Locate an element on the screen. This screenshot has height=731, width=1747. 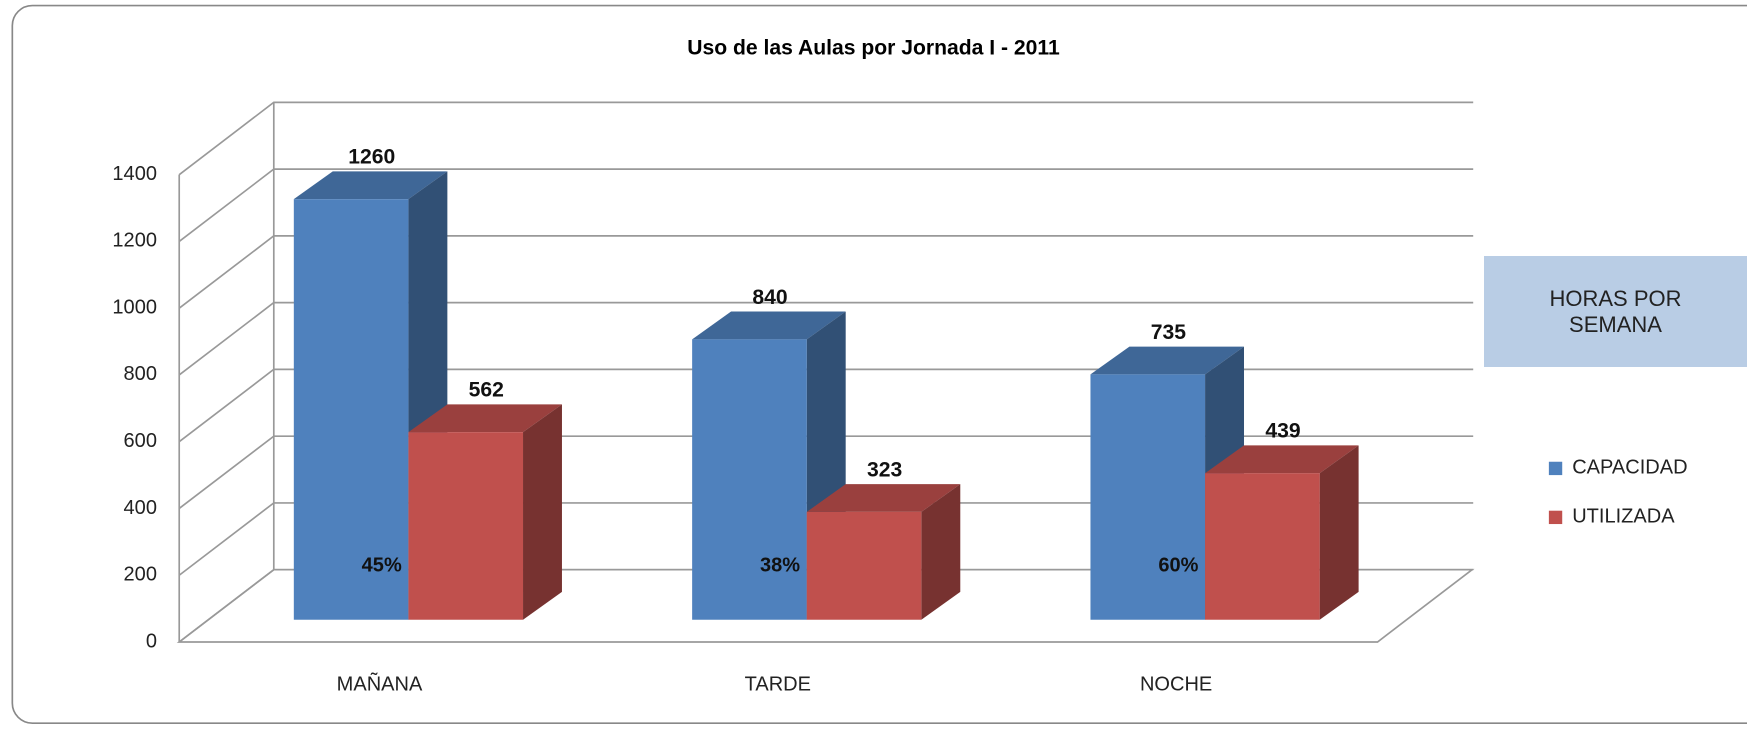
y-tick-label: 200 is located at coordinates (140, 575).